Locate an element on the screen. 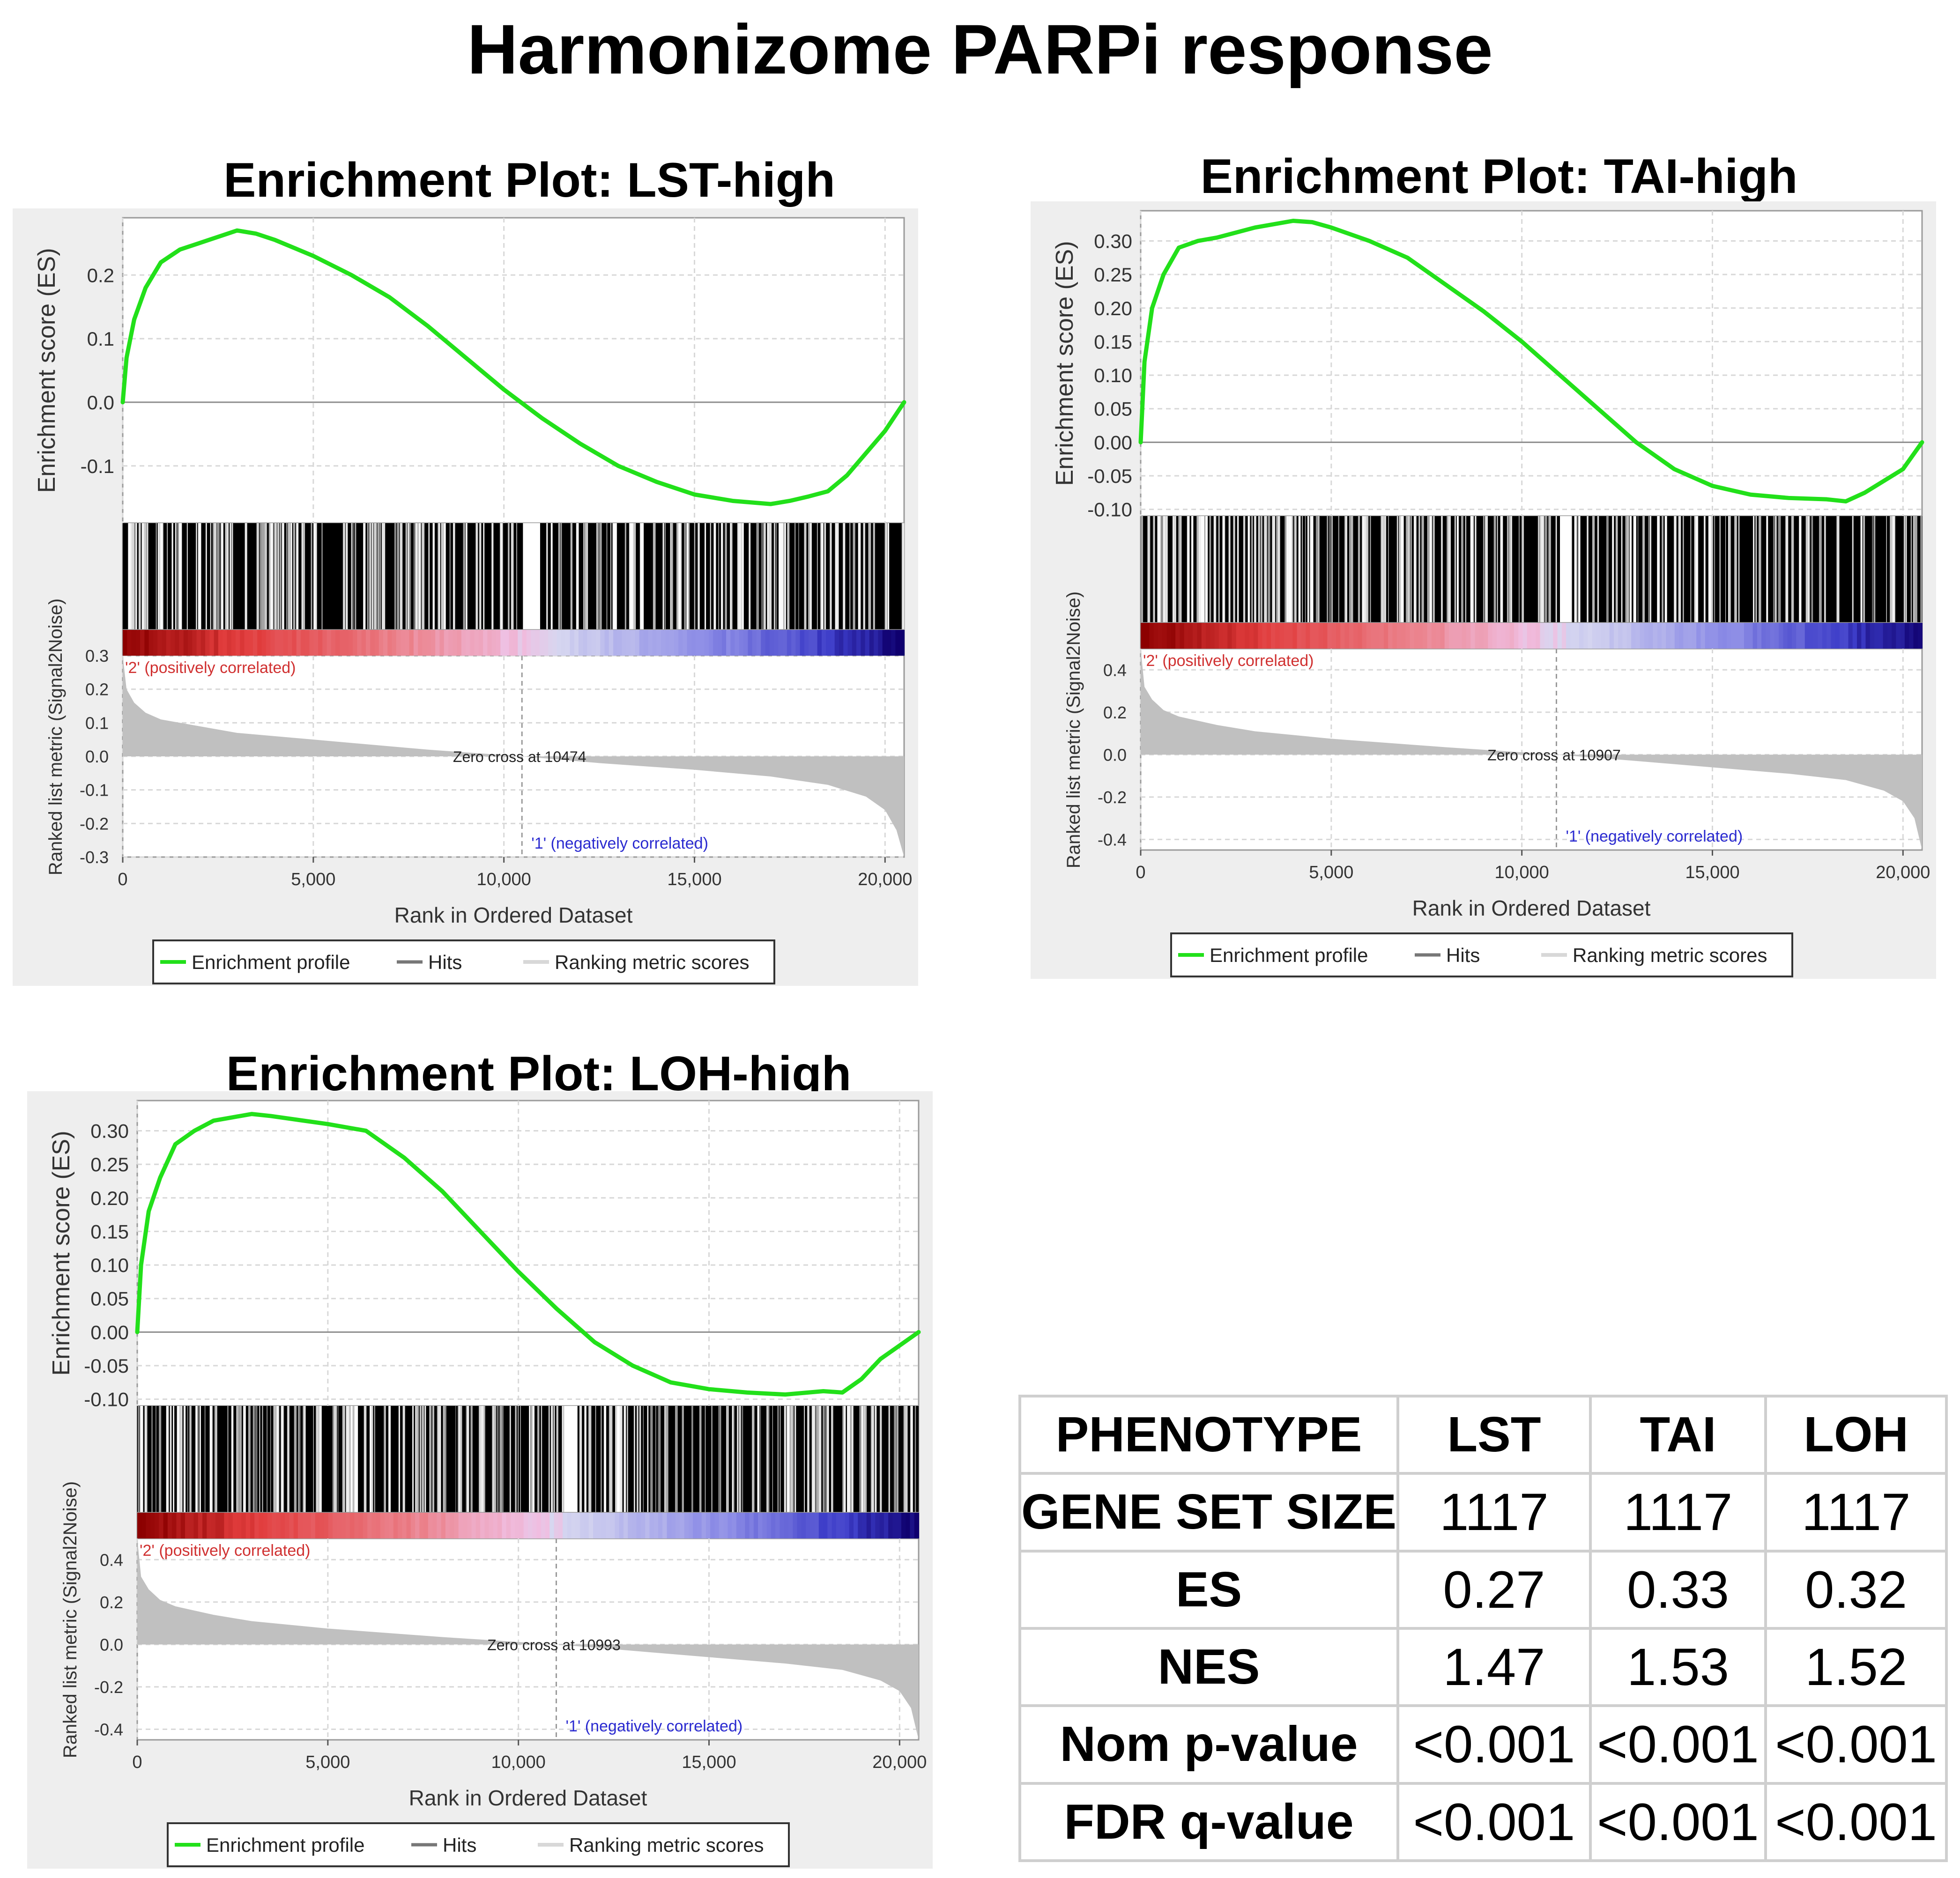 The image size is (1960, 1878). negative-correlation-label: '1' (negatively correlated) is located at coordinates (619, 843).